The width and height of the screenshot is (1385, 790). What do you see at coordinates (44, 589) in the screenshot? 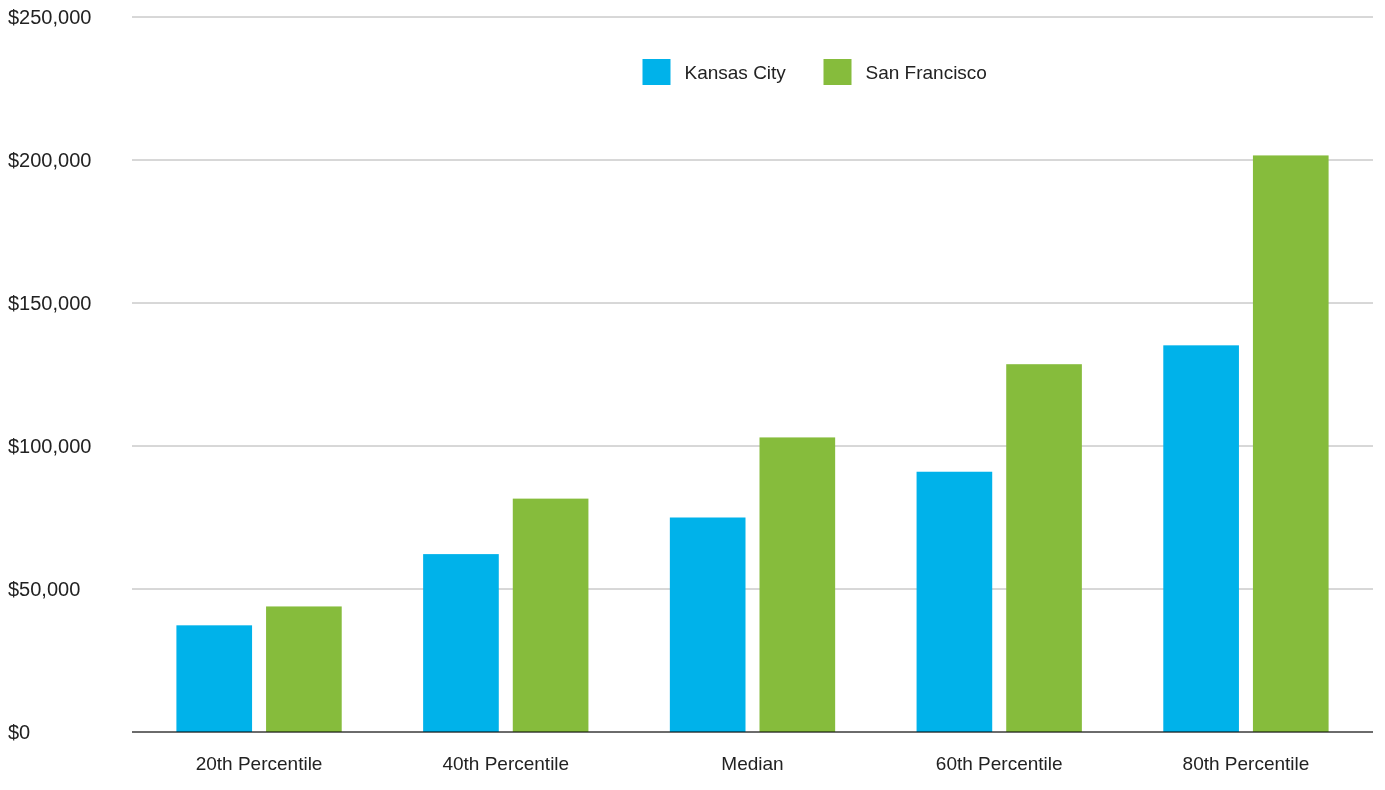
I see `y-tick-label: $50,000` at bounding box center [44, 589].